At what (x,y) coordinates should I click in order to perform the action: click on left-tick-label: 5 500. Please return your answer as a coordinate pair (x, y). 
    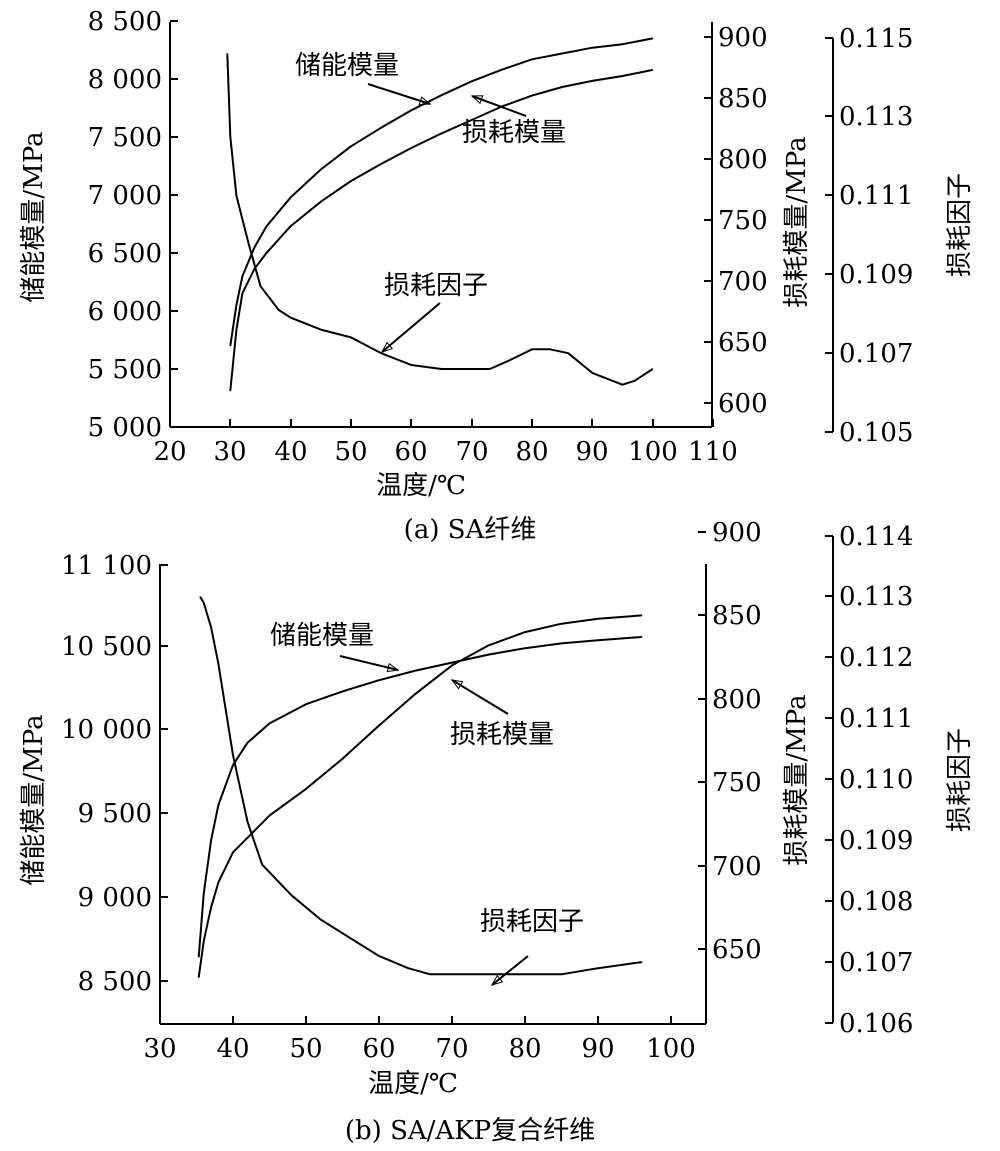
    Looking at the image, I should click on (125, 370).